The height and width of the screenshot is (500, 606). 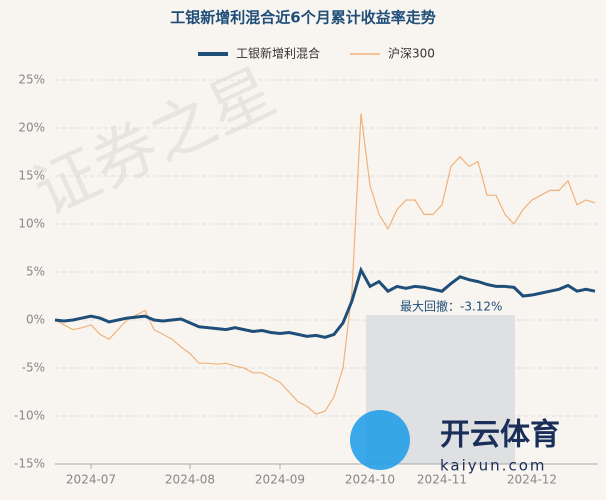 What do you see at coordinates (31, 128) in the screenshot?
I see `y-tick-label: 20%` at bounding box center [31, 128].